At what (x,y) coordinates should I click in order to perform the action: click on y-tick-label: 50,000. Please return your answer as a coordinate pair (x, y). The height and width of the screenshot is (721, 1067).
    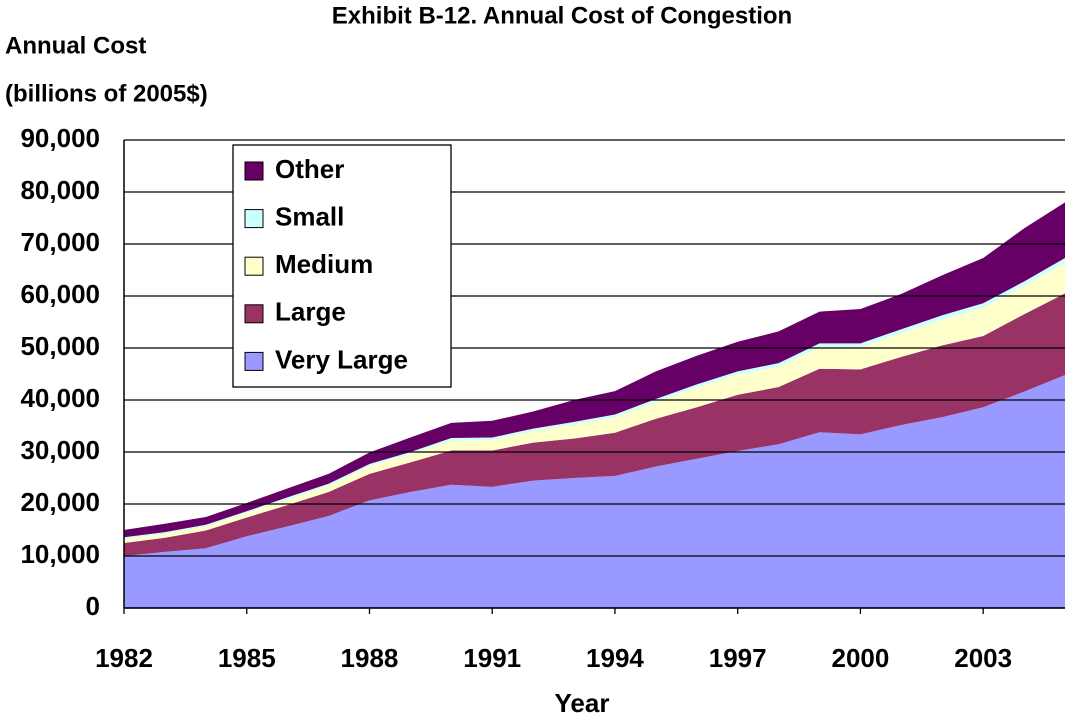
    Looking at the image, I should click on (60, 346).